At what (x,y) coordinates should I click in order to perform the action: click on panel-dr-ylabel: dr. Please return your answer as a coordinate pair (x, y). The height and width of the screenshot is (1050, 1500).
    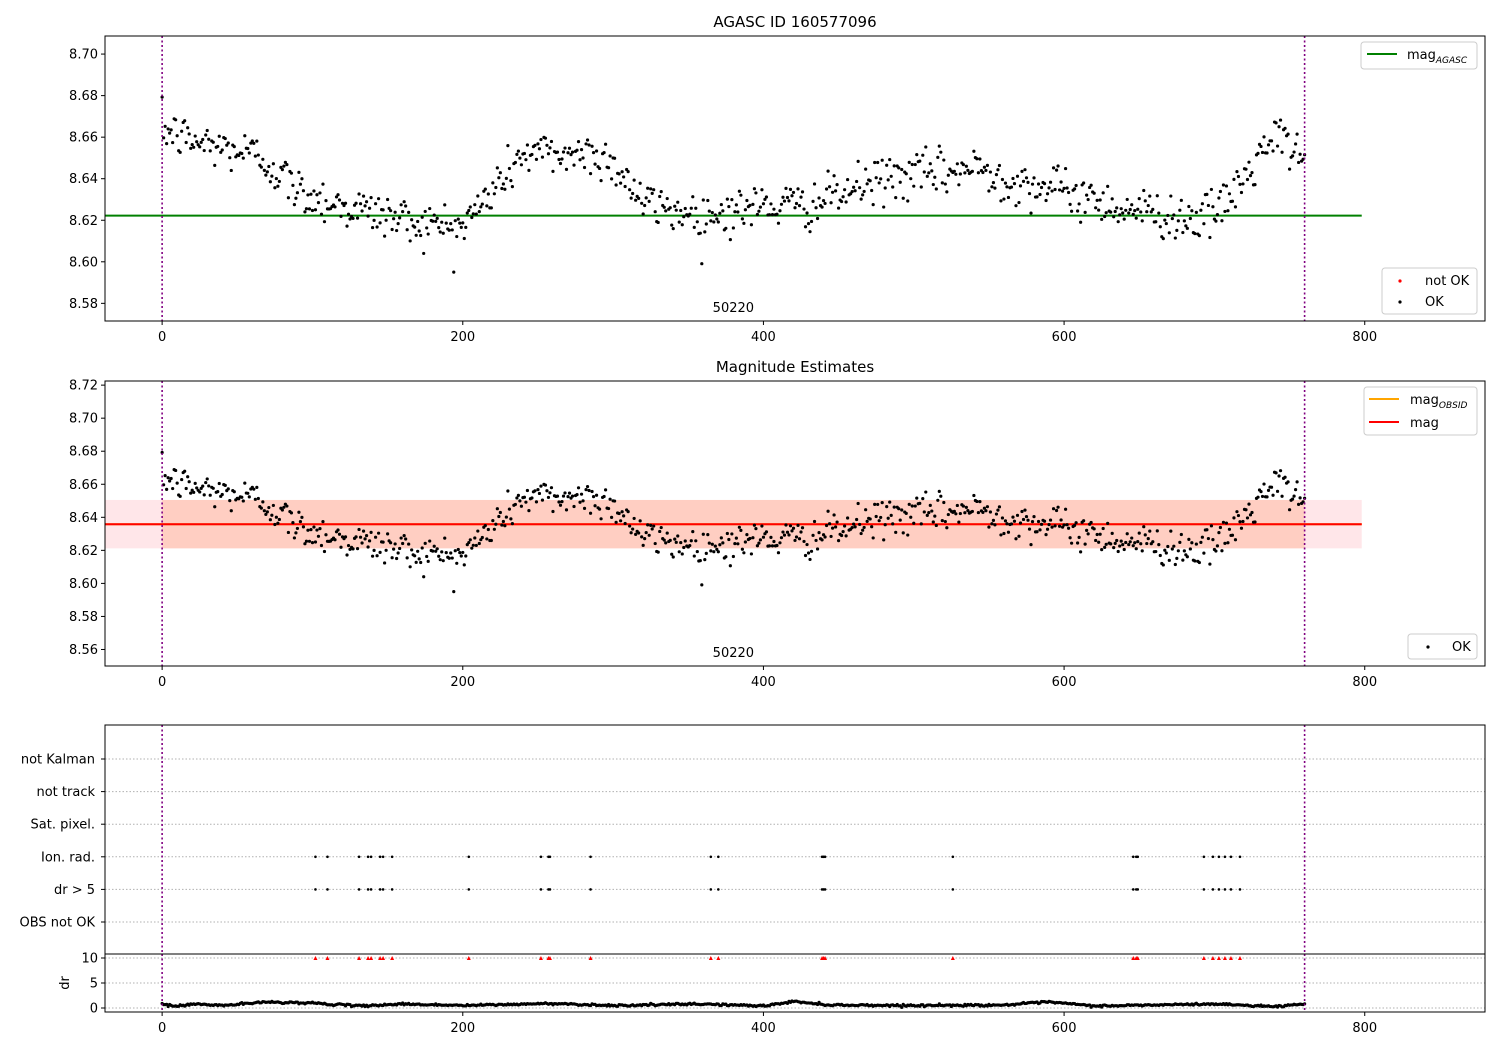
    Looking at the image, I should click on (65, 983).